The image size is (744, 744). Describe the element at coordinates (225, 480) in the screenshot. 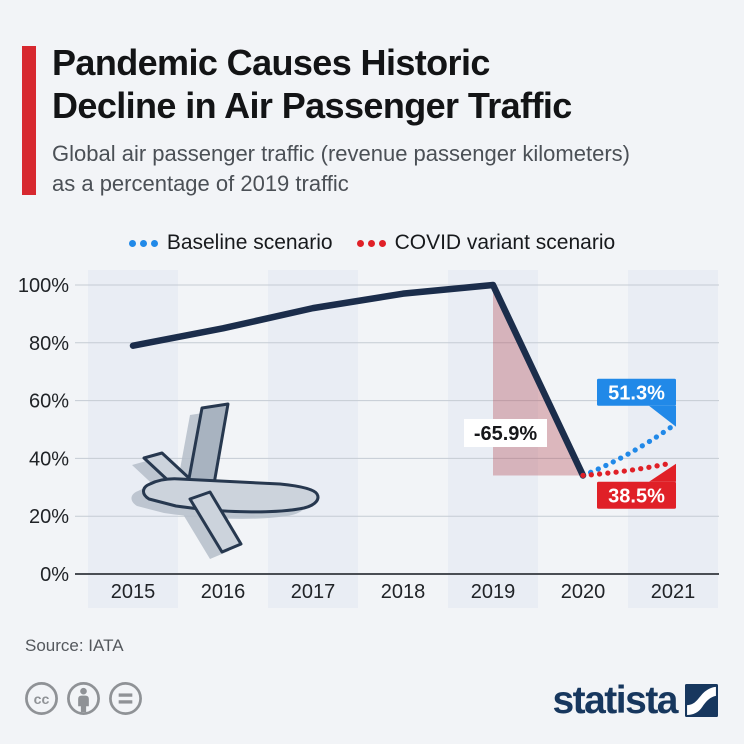

I see `airplane-icon` at that location.